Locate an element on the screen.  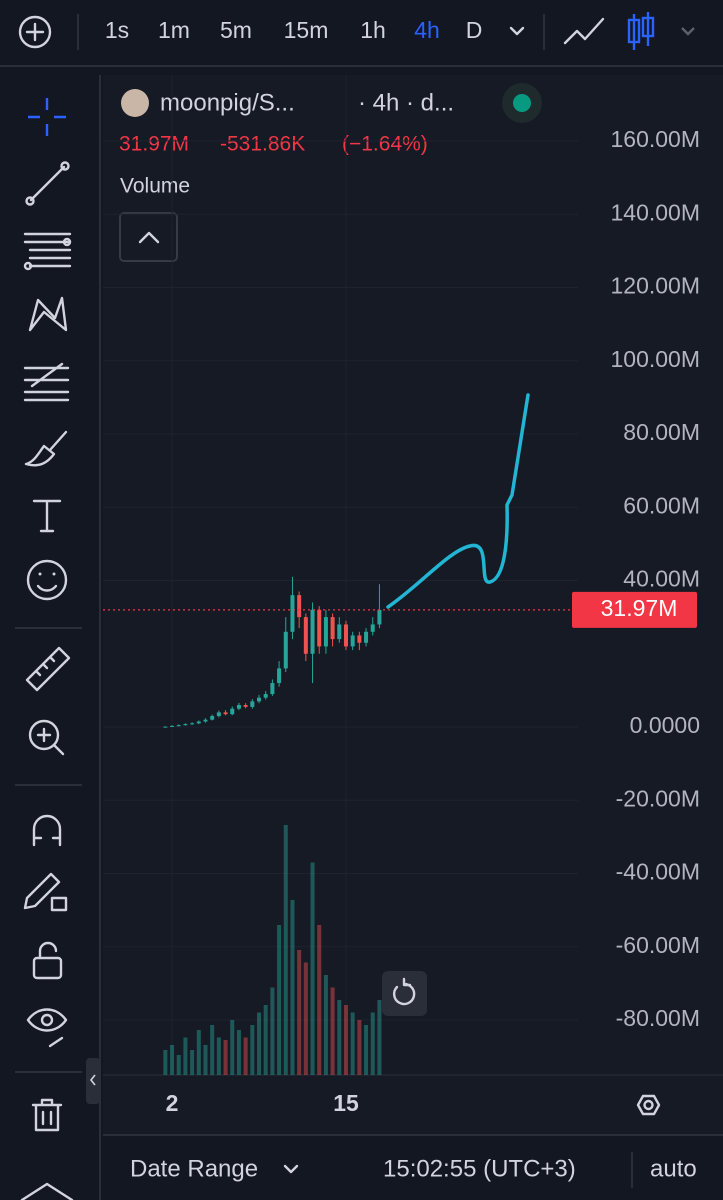
style-menu is located at coordinates (688, 31).